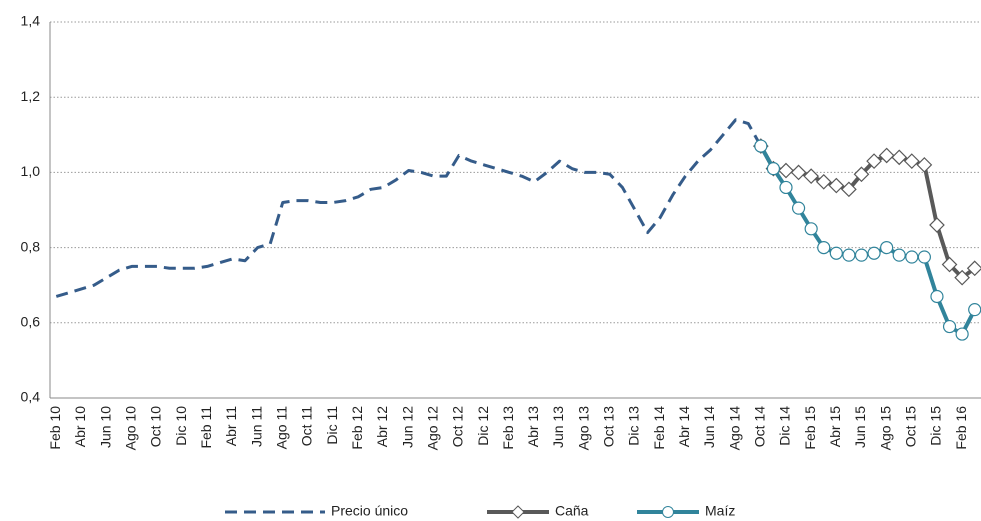  Describe the element at coordinates (31, 246) in the screenshot. I see `y-tick-label: 0,8` at that location.